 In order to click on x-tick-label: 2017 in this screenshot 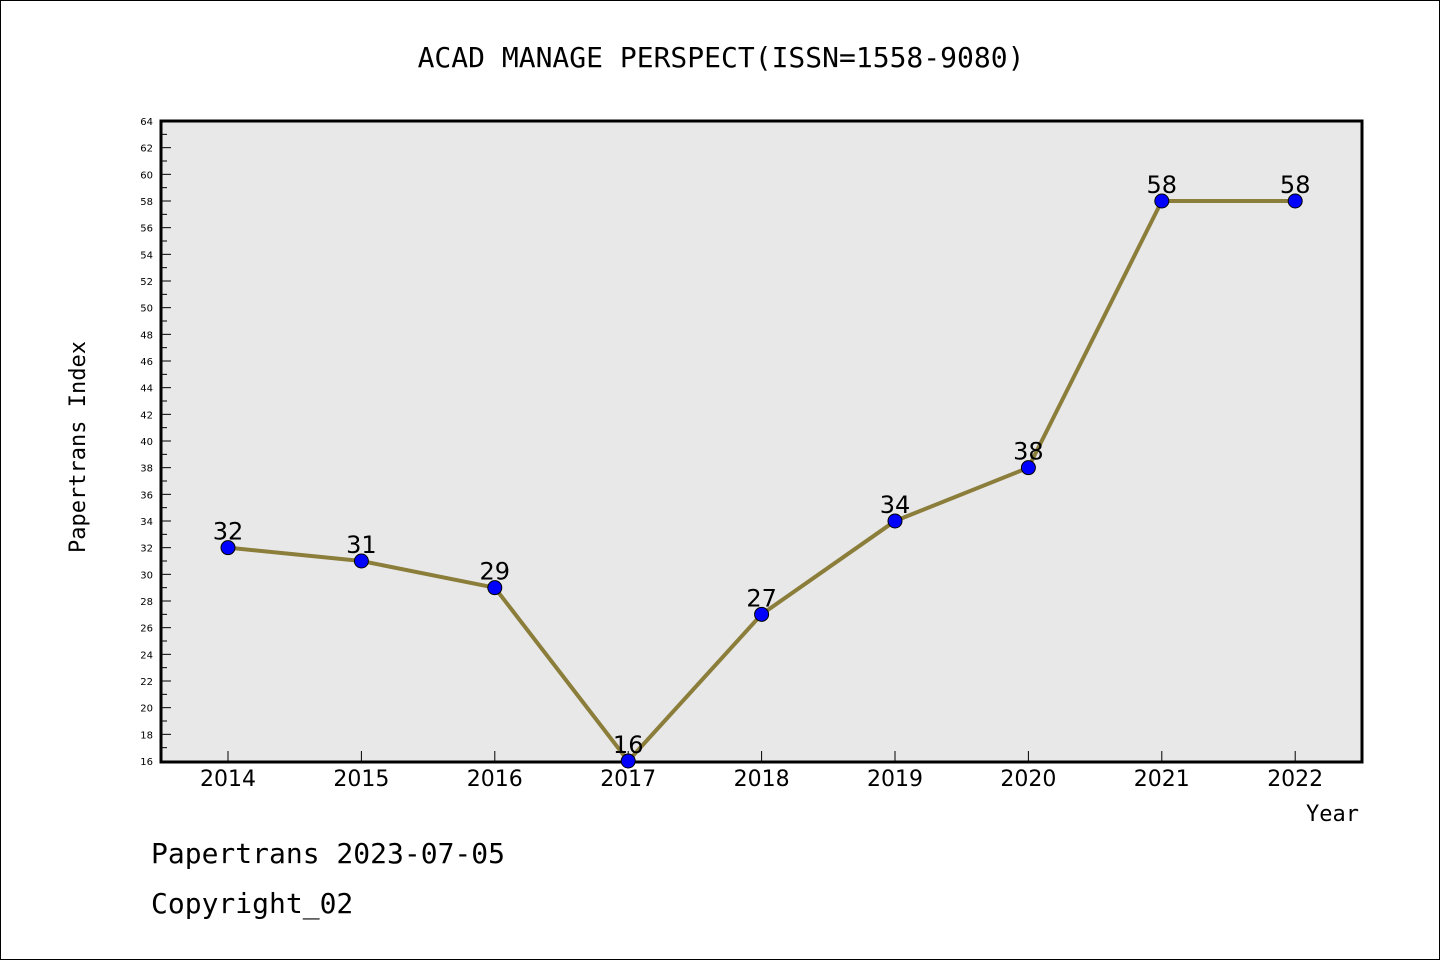, I will do `click(628, 779)`.